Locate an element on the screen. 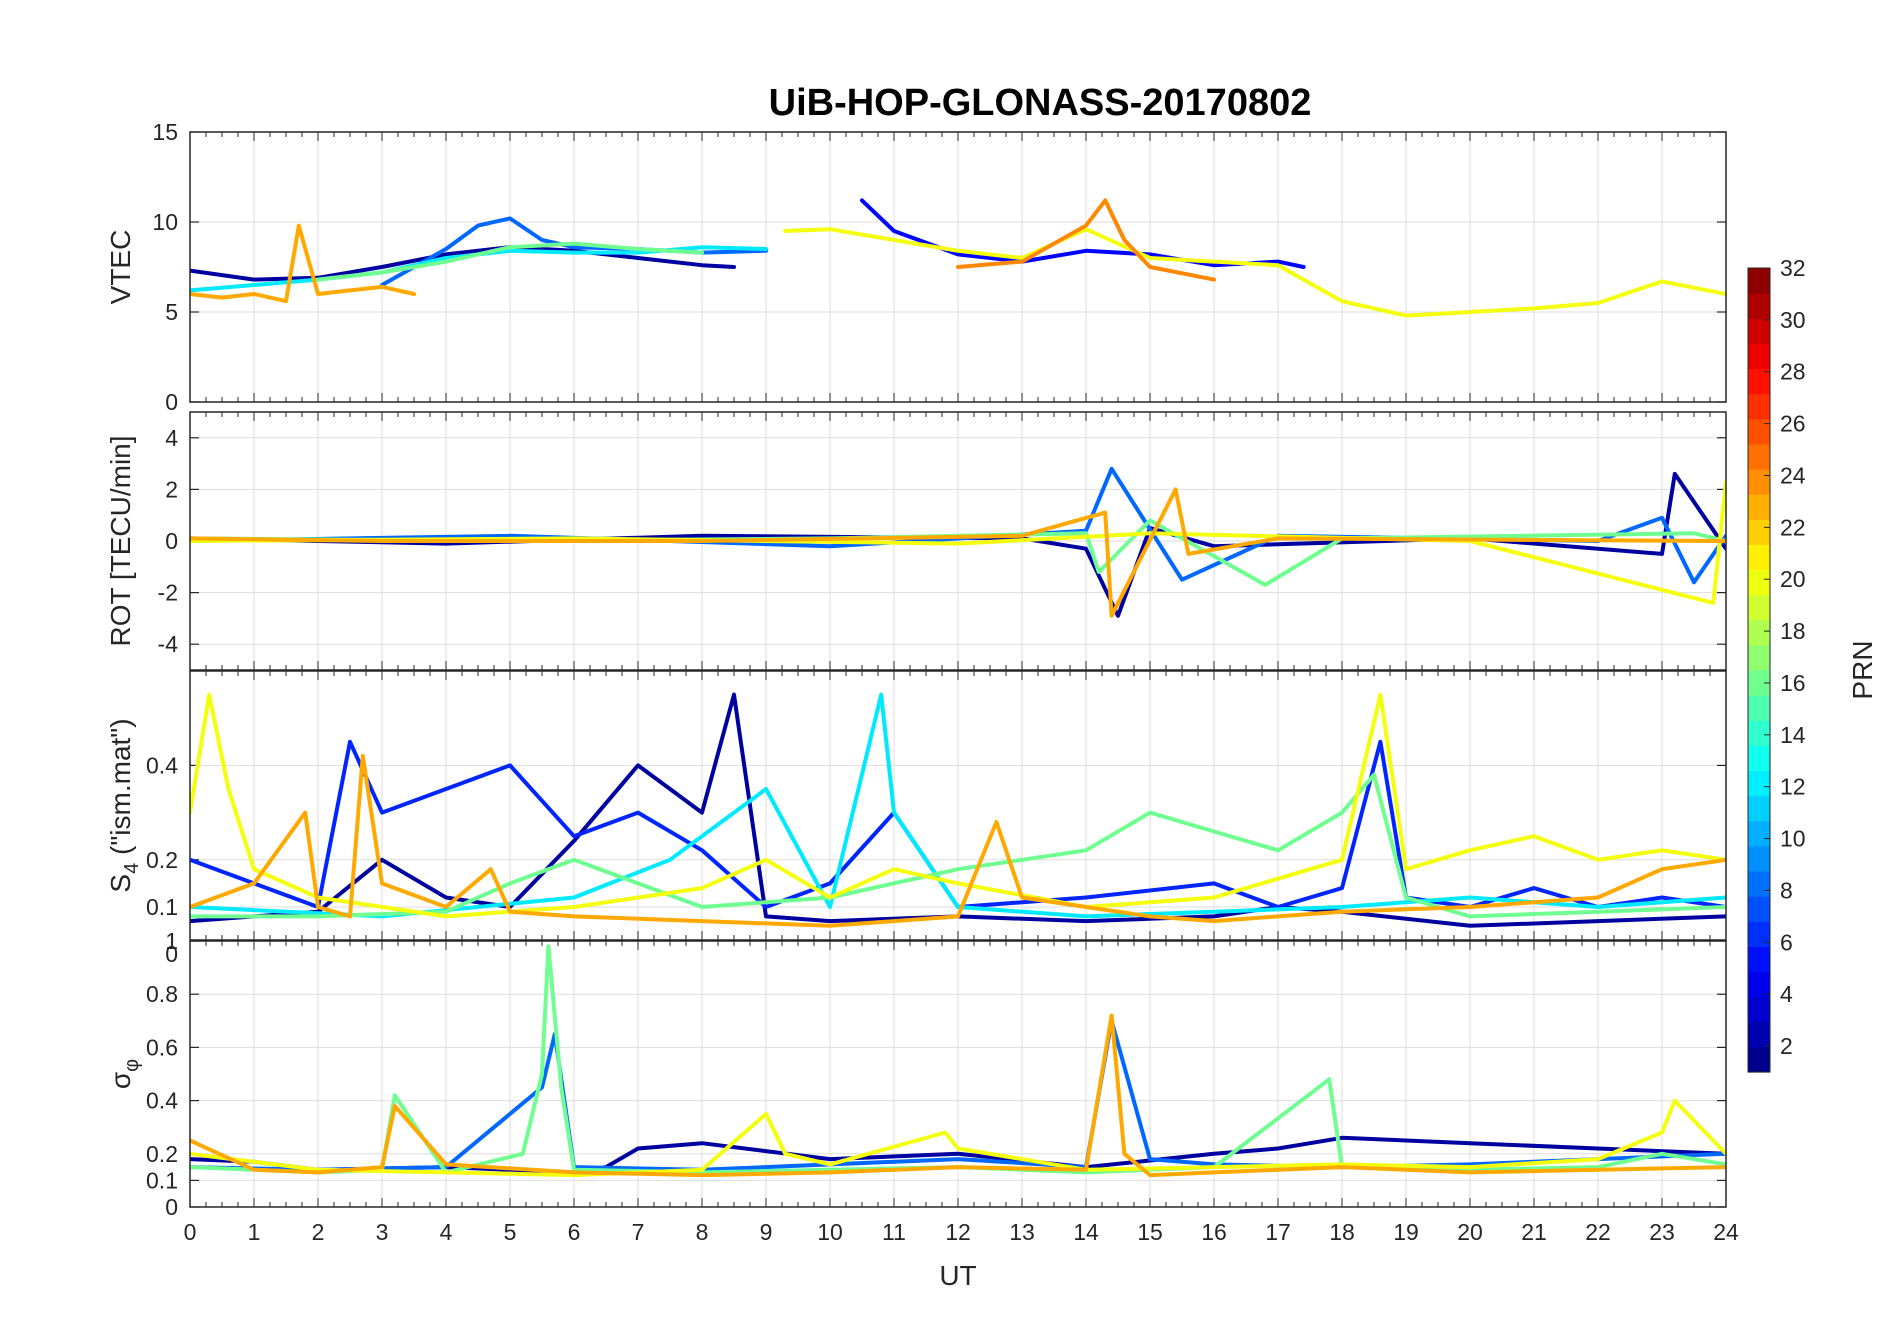  colorbar-tick-label: 26 is located at coordinates (1793, 424).